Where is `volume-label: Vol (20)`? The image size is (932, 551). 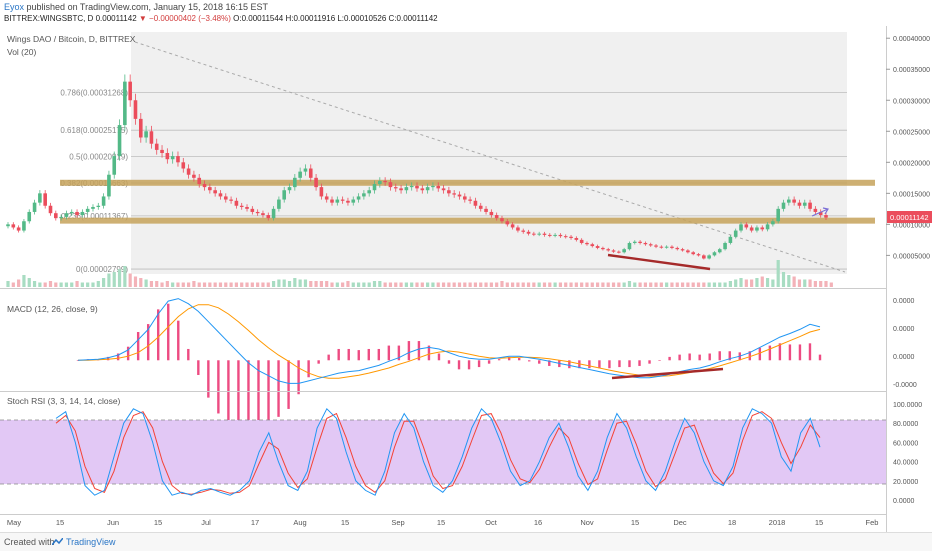
volume-label: Vol (20) is located at coordinates (21, 52).